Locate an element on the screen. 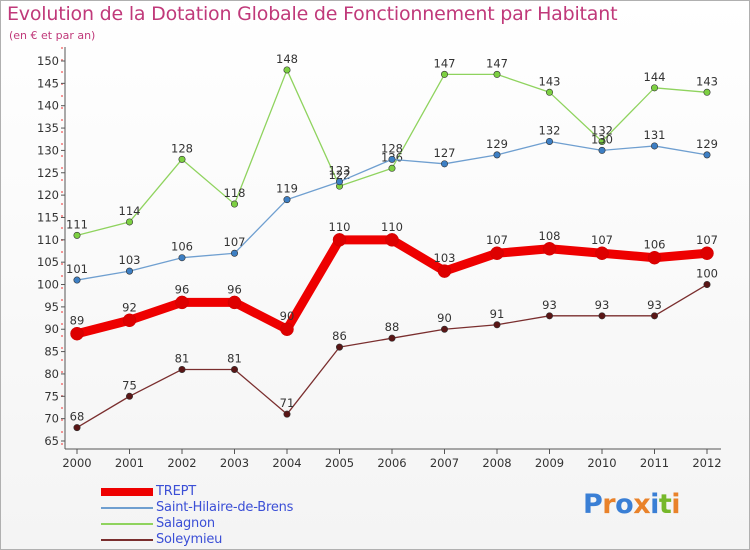  x-tick-label: 2002 is located at coordinates (181, 463).